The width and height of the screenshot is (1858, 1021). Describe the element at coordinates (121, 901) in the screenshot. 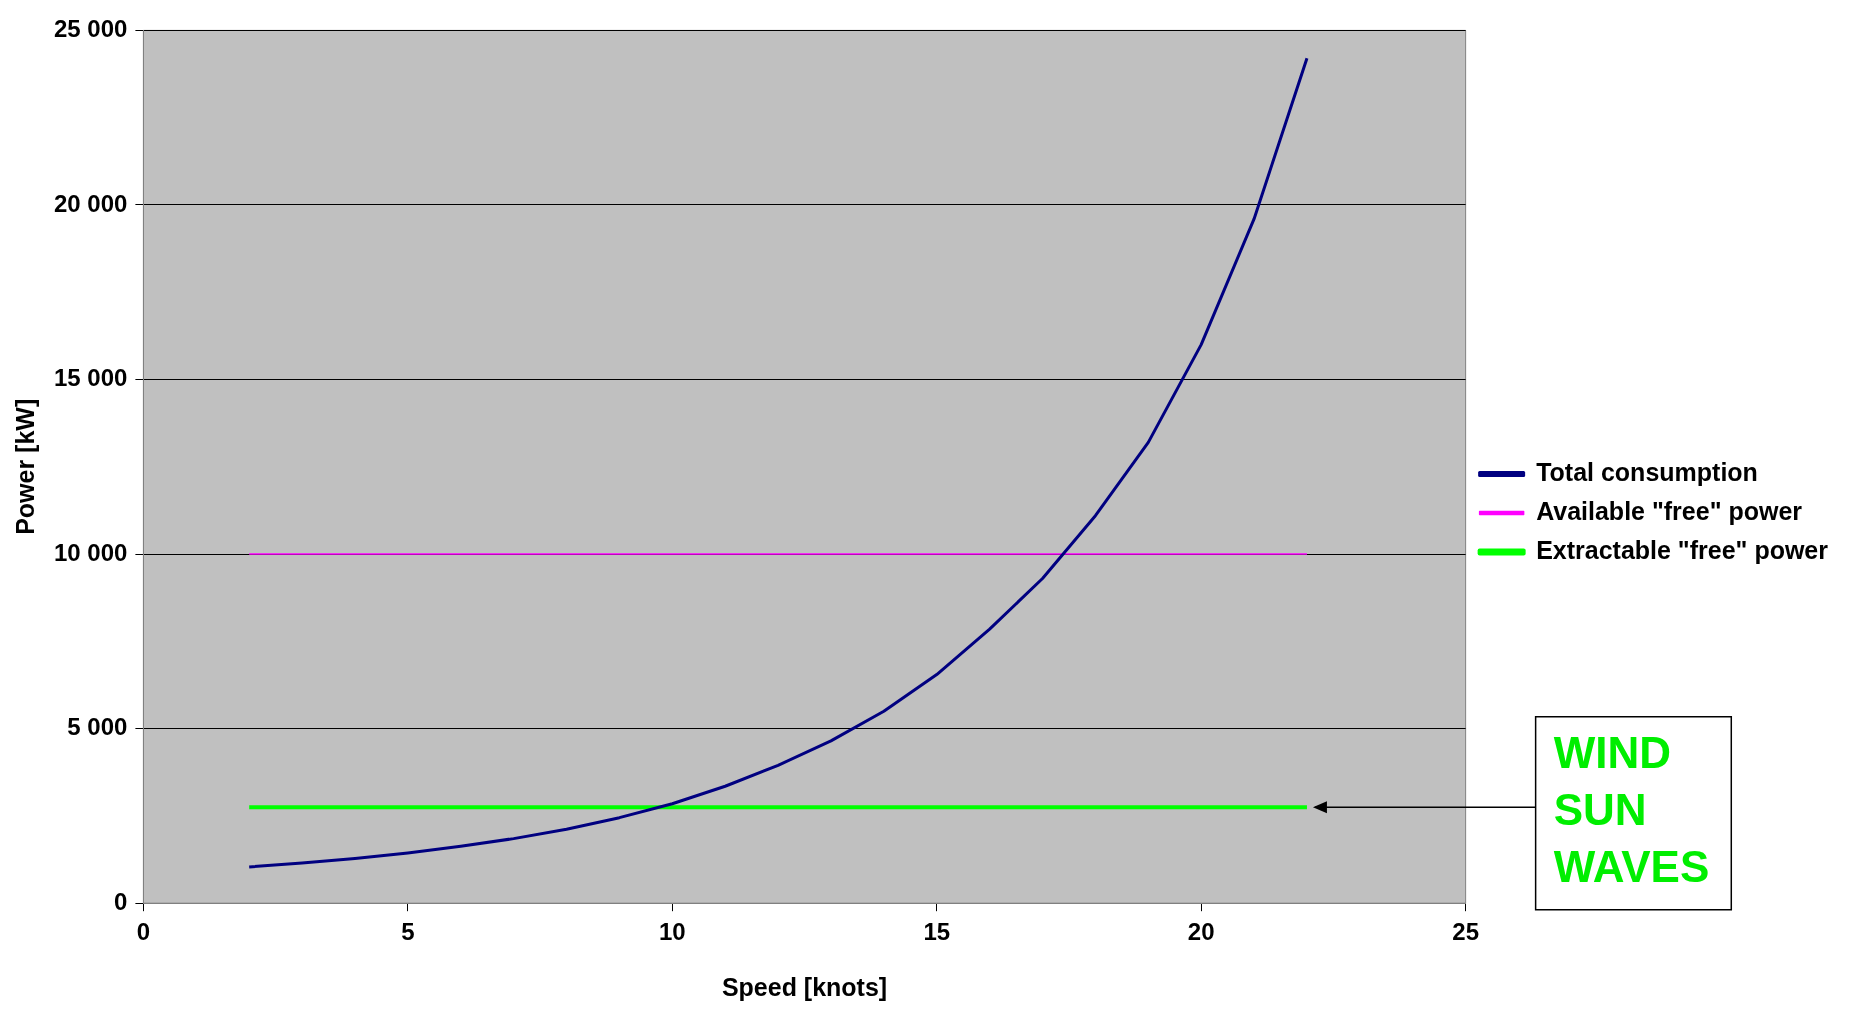

I see `y-tick-label: 0` at that location.